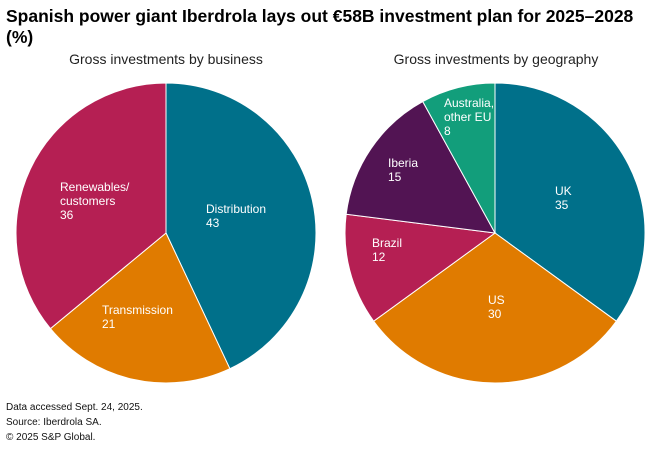 The height and width of the screenshot is (454, 660). I want to click on slice-label-us: US 30, so click(496, 307).